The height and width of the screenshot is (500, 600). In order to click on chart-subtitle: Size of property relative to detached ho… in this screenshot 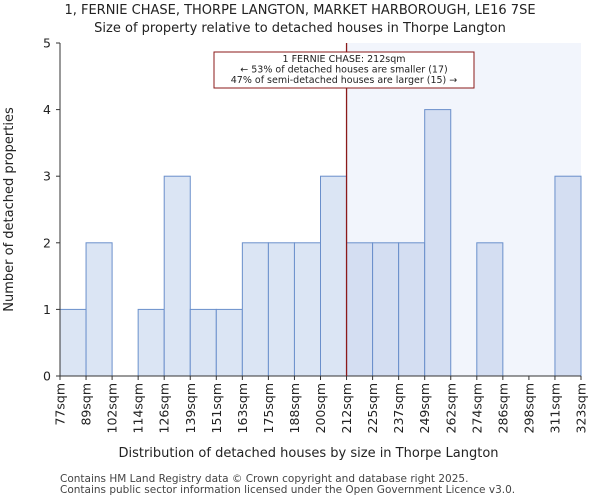, I will do `click(300, 28)`.